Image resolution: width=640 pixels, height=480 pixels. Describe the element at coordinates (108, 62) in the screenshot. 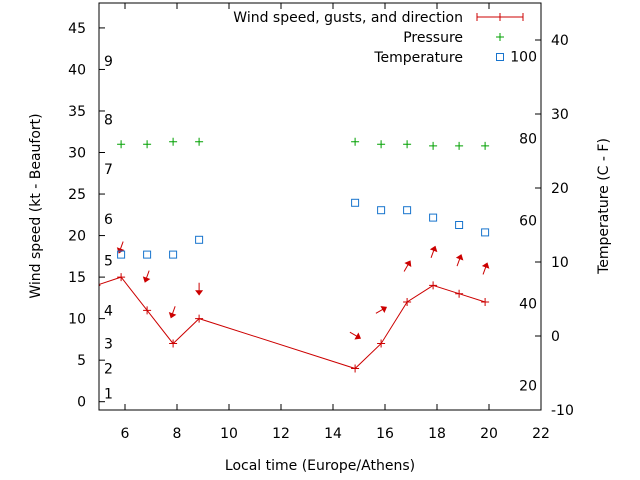

I see `beaufort-label: 9` at that location.